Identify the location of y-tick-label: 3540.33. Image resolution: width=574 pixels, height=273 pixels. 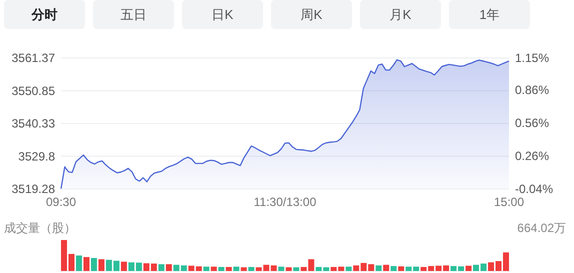
(34, 123).